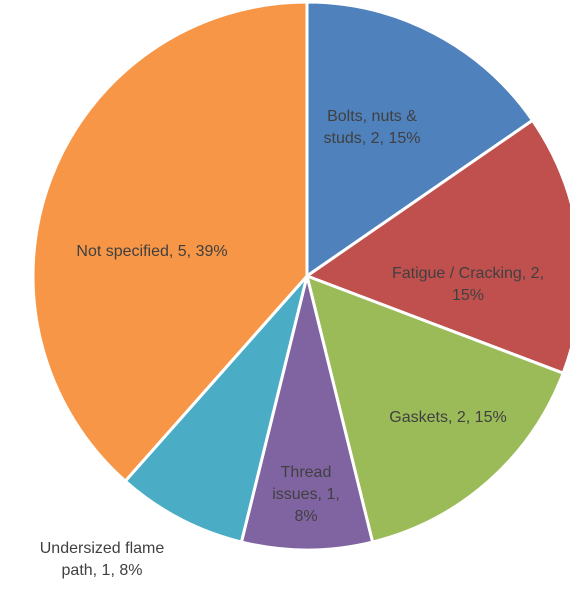 This screenshot has height=591, width=570. I want to click on data-label-line: path, 1, 8%, so click(102, 570).